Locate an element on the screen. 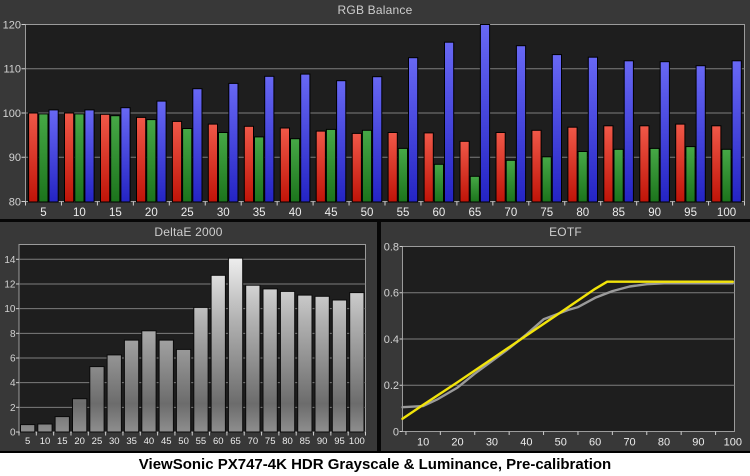  svg-text: 0.4 is located at coordinates (391, 340).